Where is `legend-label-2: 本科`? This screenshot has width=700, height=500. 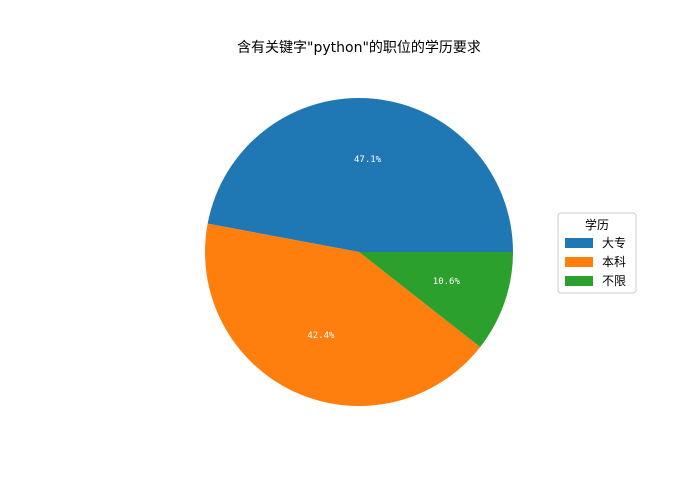 legend-label-2: 本科 is located at coordinates (614, 262).